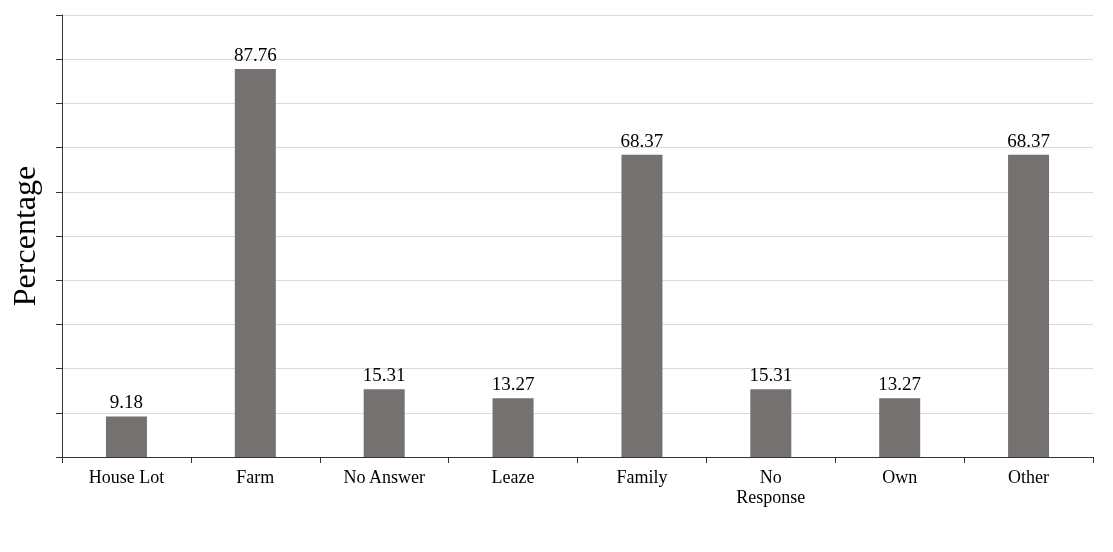 The height and width of the screenshot is (552, 1113). Describe the element at coordinates (642, 477) in the screenshot. I see `x-tick-label: Family` at that location.